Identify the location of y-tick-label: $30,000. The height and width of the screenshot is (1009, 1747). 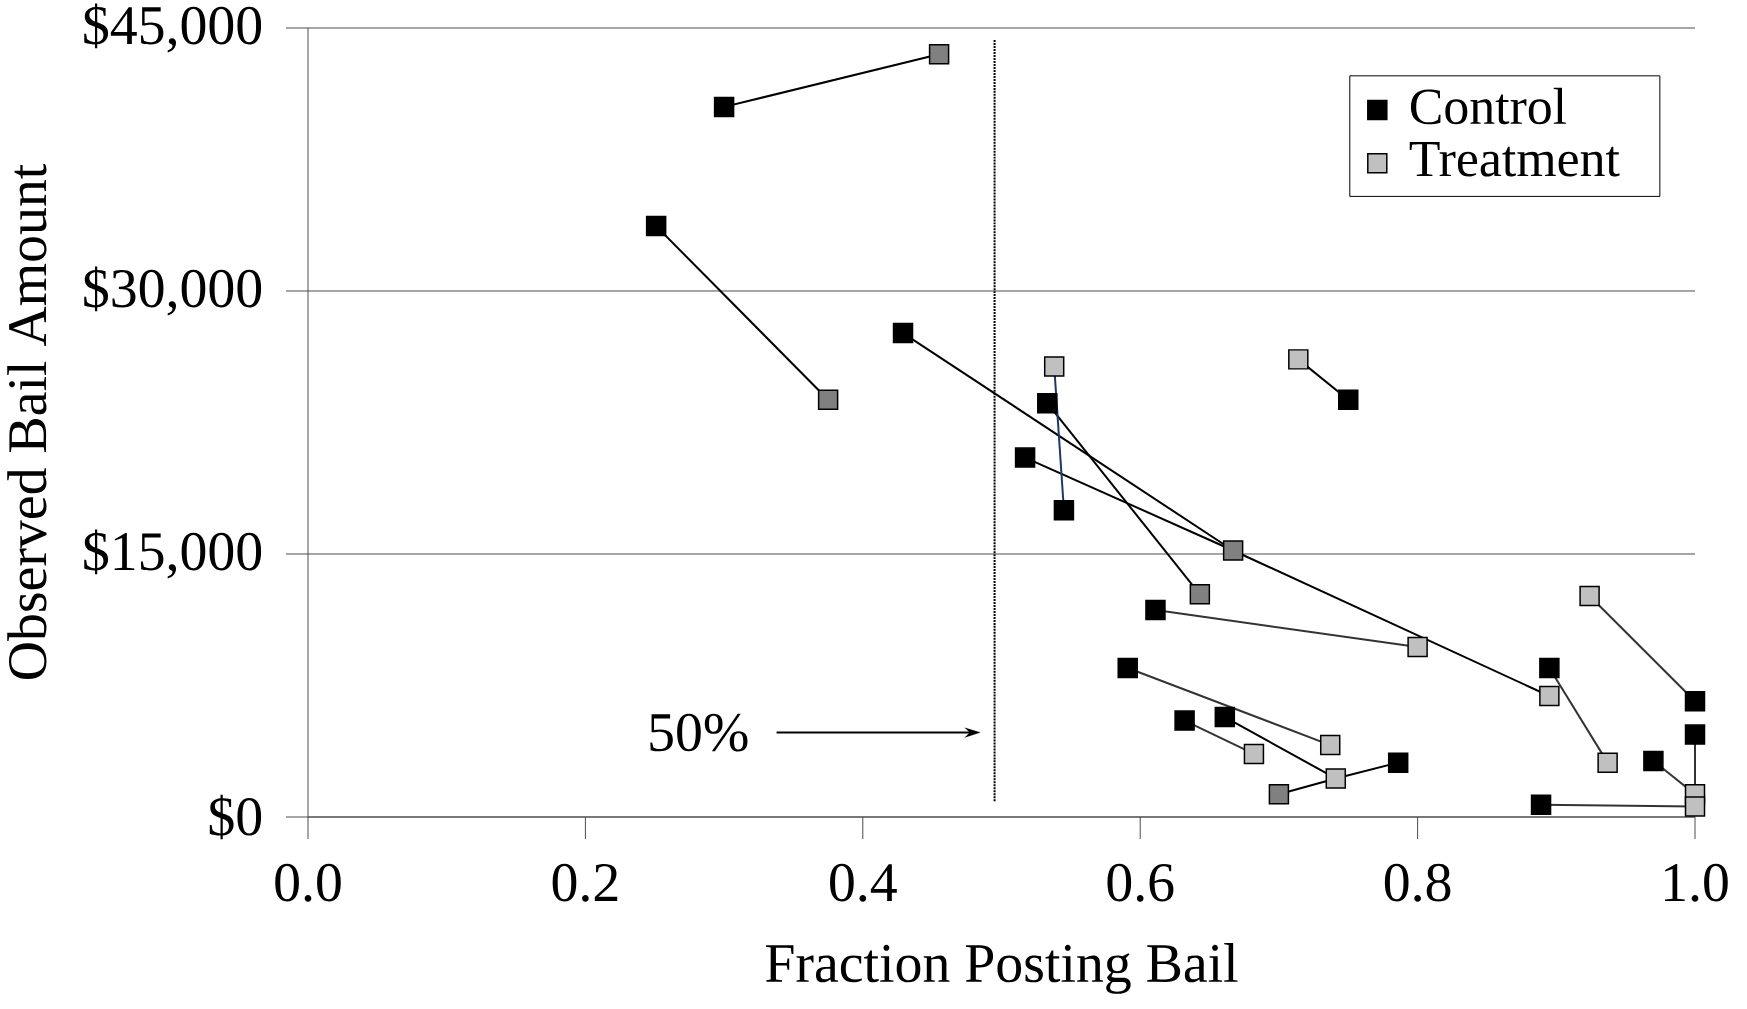
(173, 291).